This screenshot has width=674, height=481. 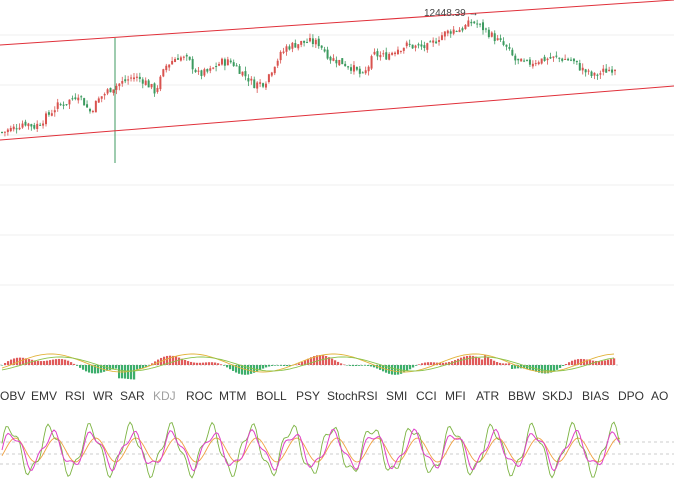 I want to click on tab-dpo: DPO, so click(x=631, y=396).